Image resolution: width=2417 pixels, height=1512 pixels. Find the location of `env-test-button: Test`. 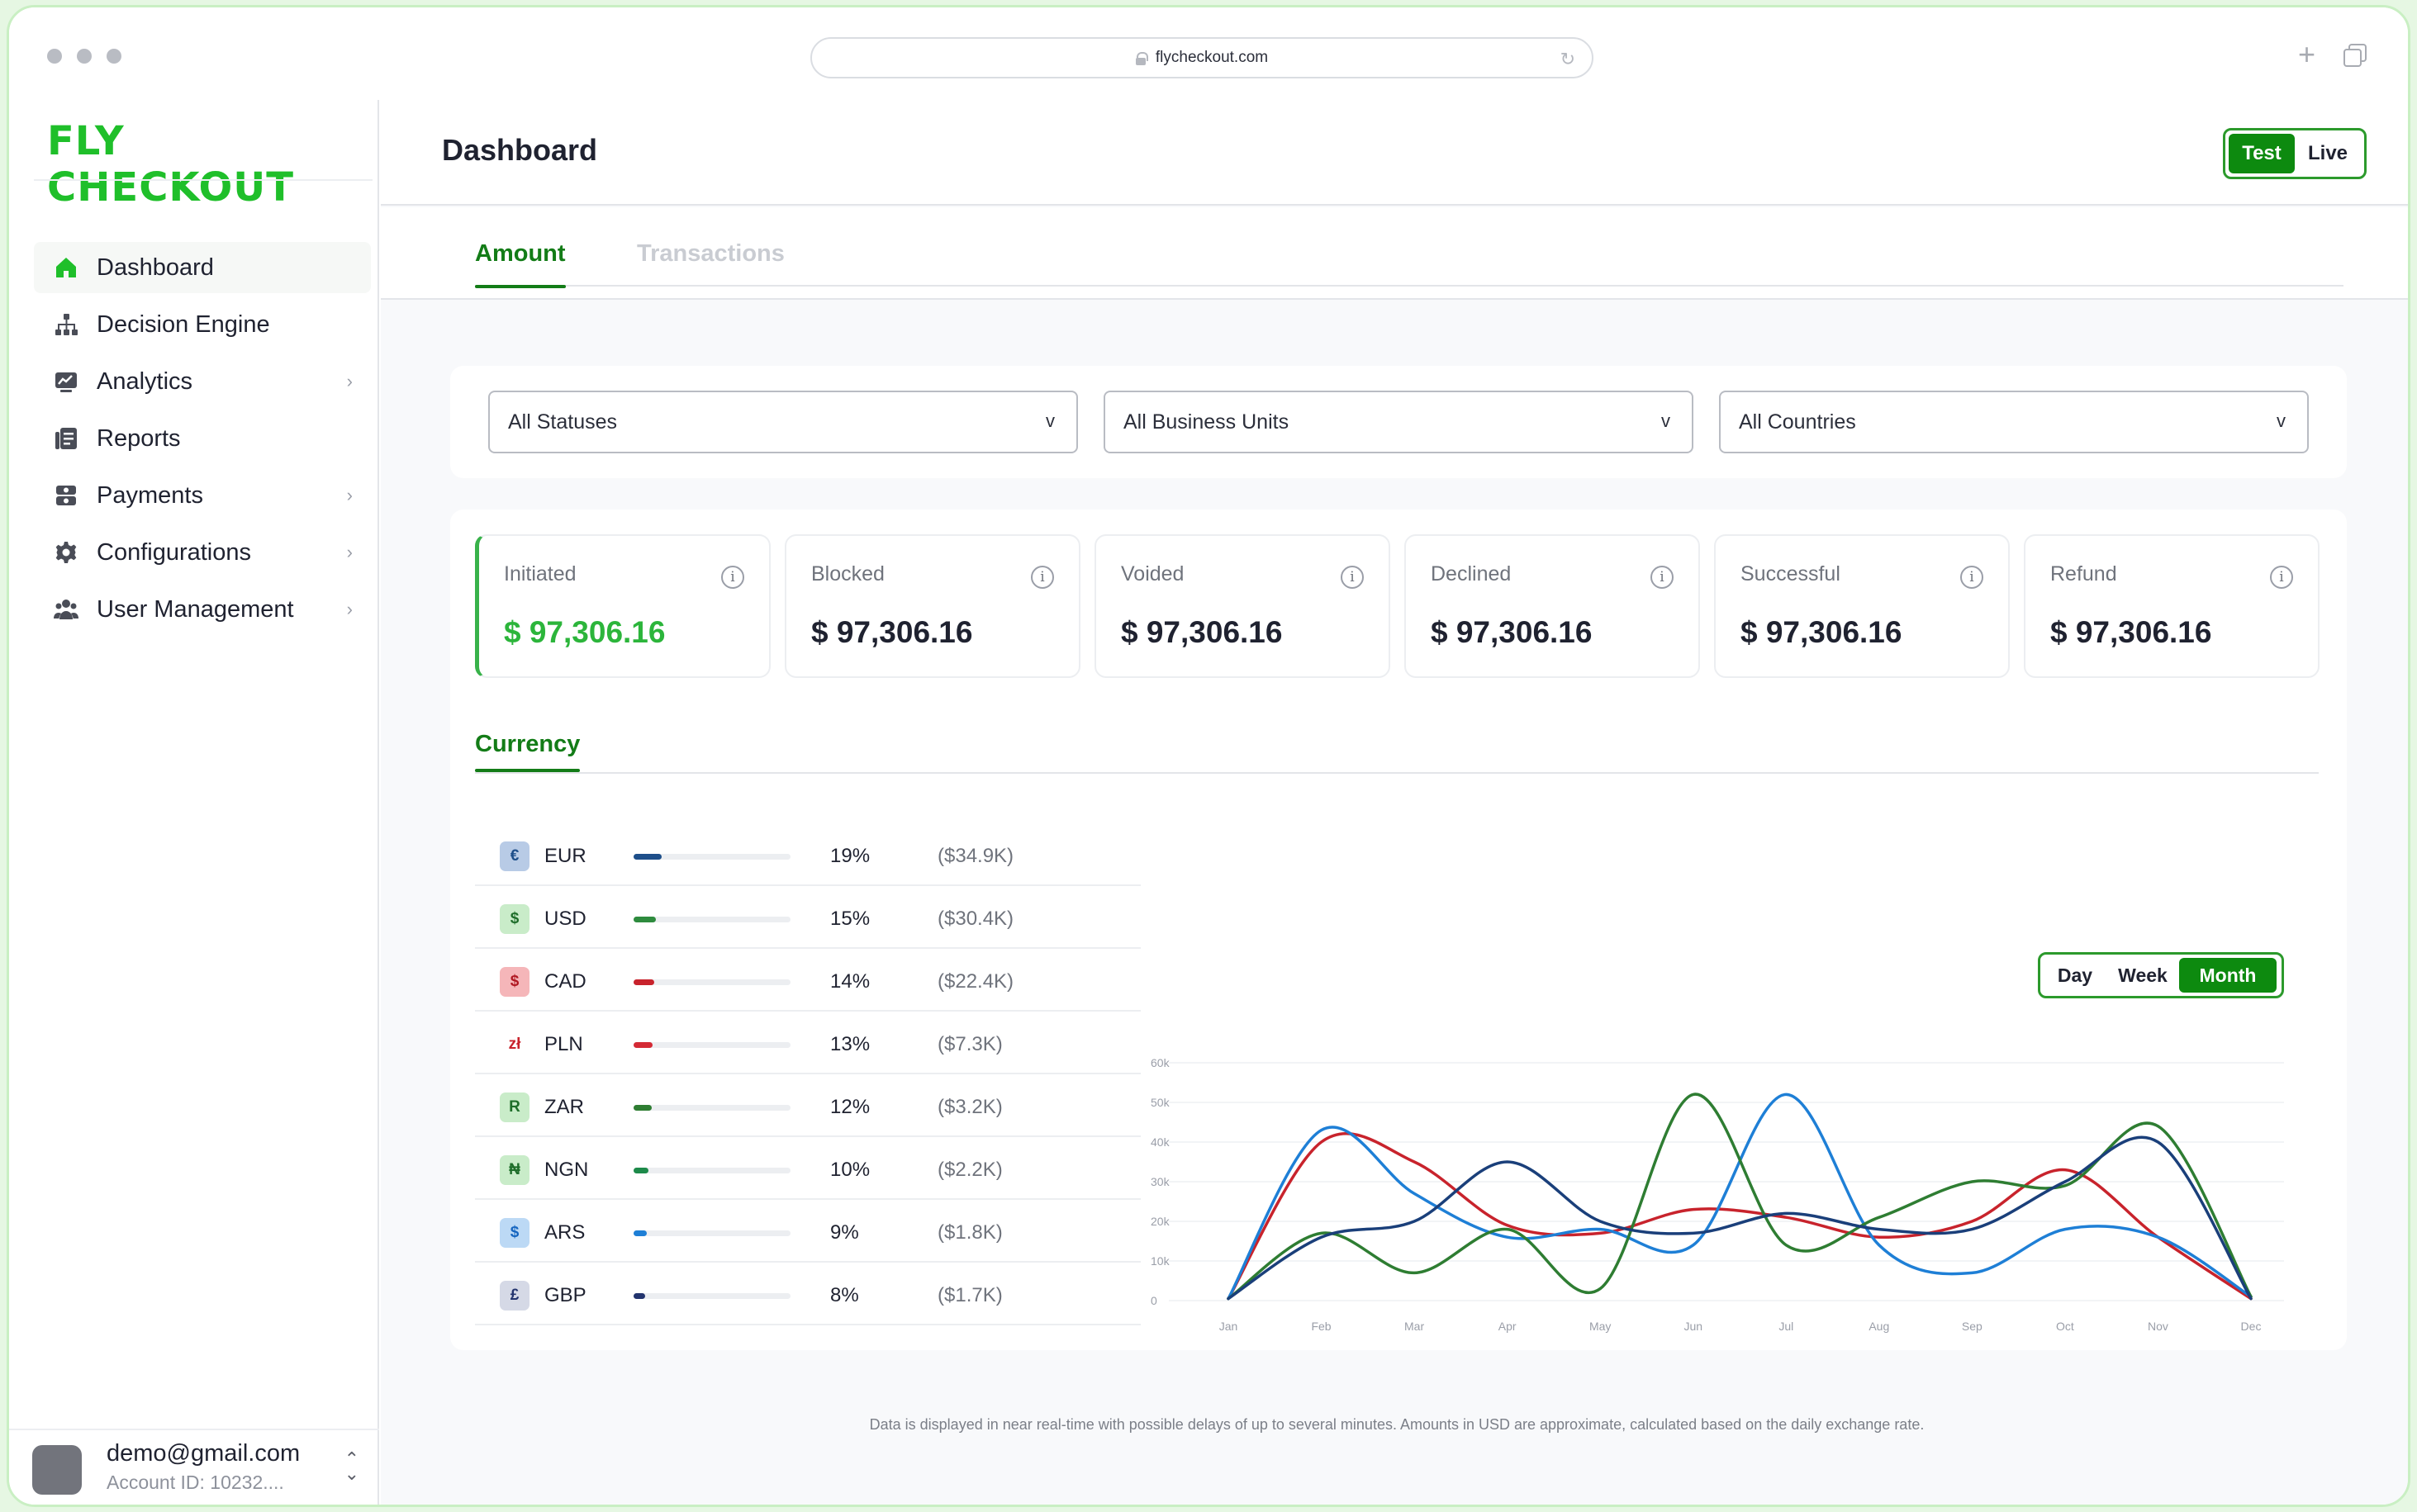

env-test-button: Test is located at coordinates (2262, 153).